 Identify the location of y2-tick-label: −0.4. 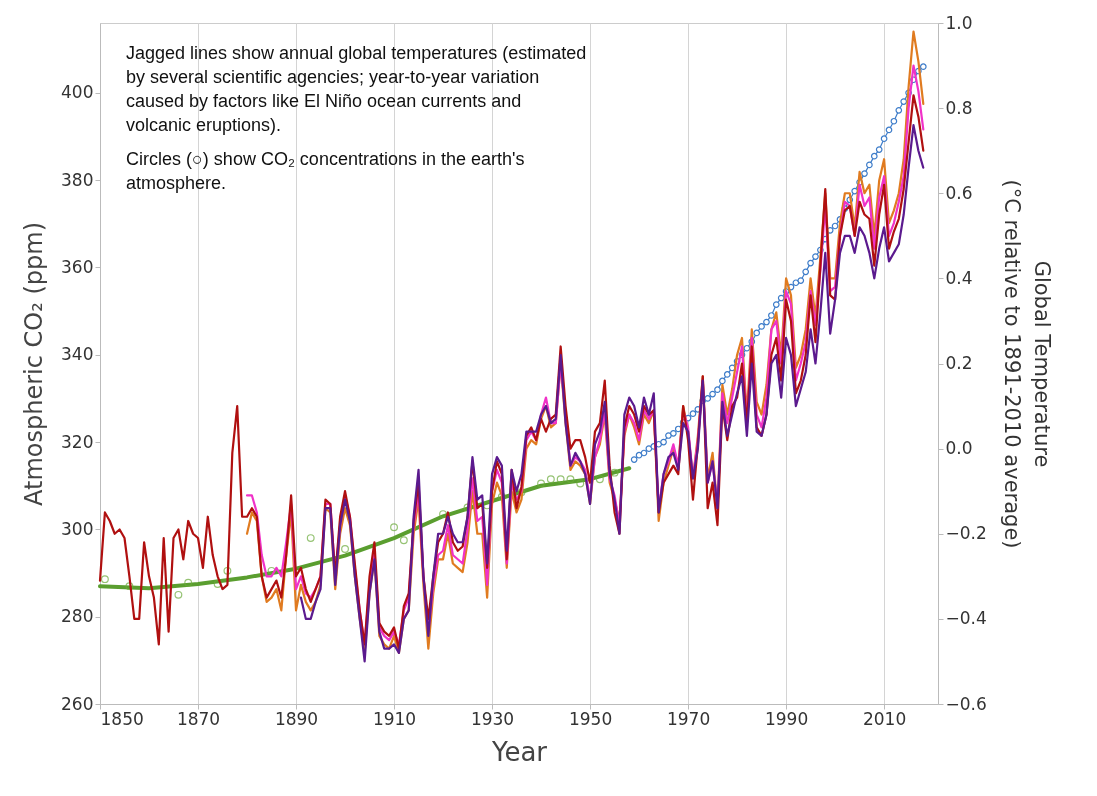
(966, 618).